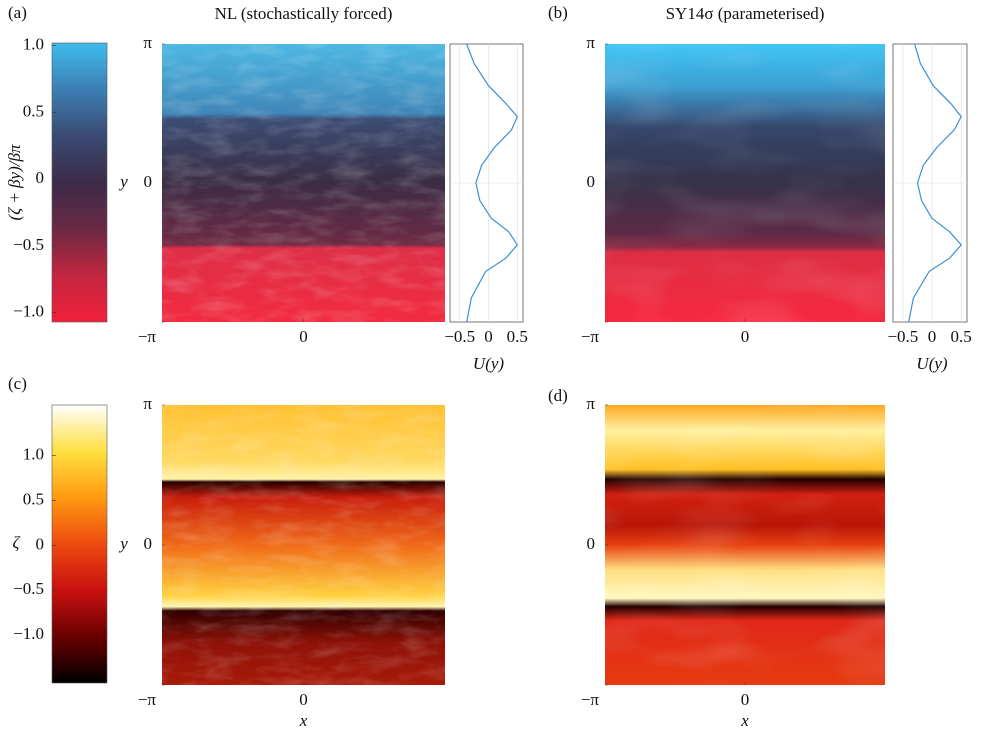 This screenshot has width=988, height=737. What do you see at coordinates (14, 182) in the screenshot?
I see `colorbar-label: (ζ + βy)/βπ` at bounding box center [14, 182].